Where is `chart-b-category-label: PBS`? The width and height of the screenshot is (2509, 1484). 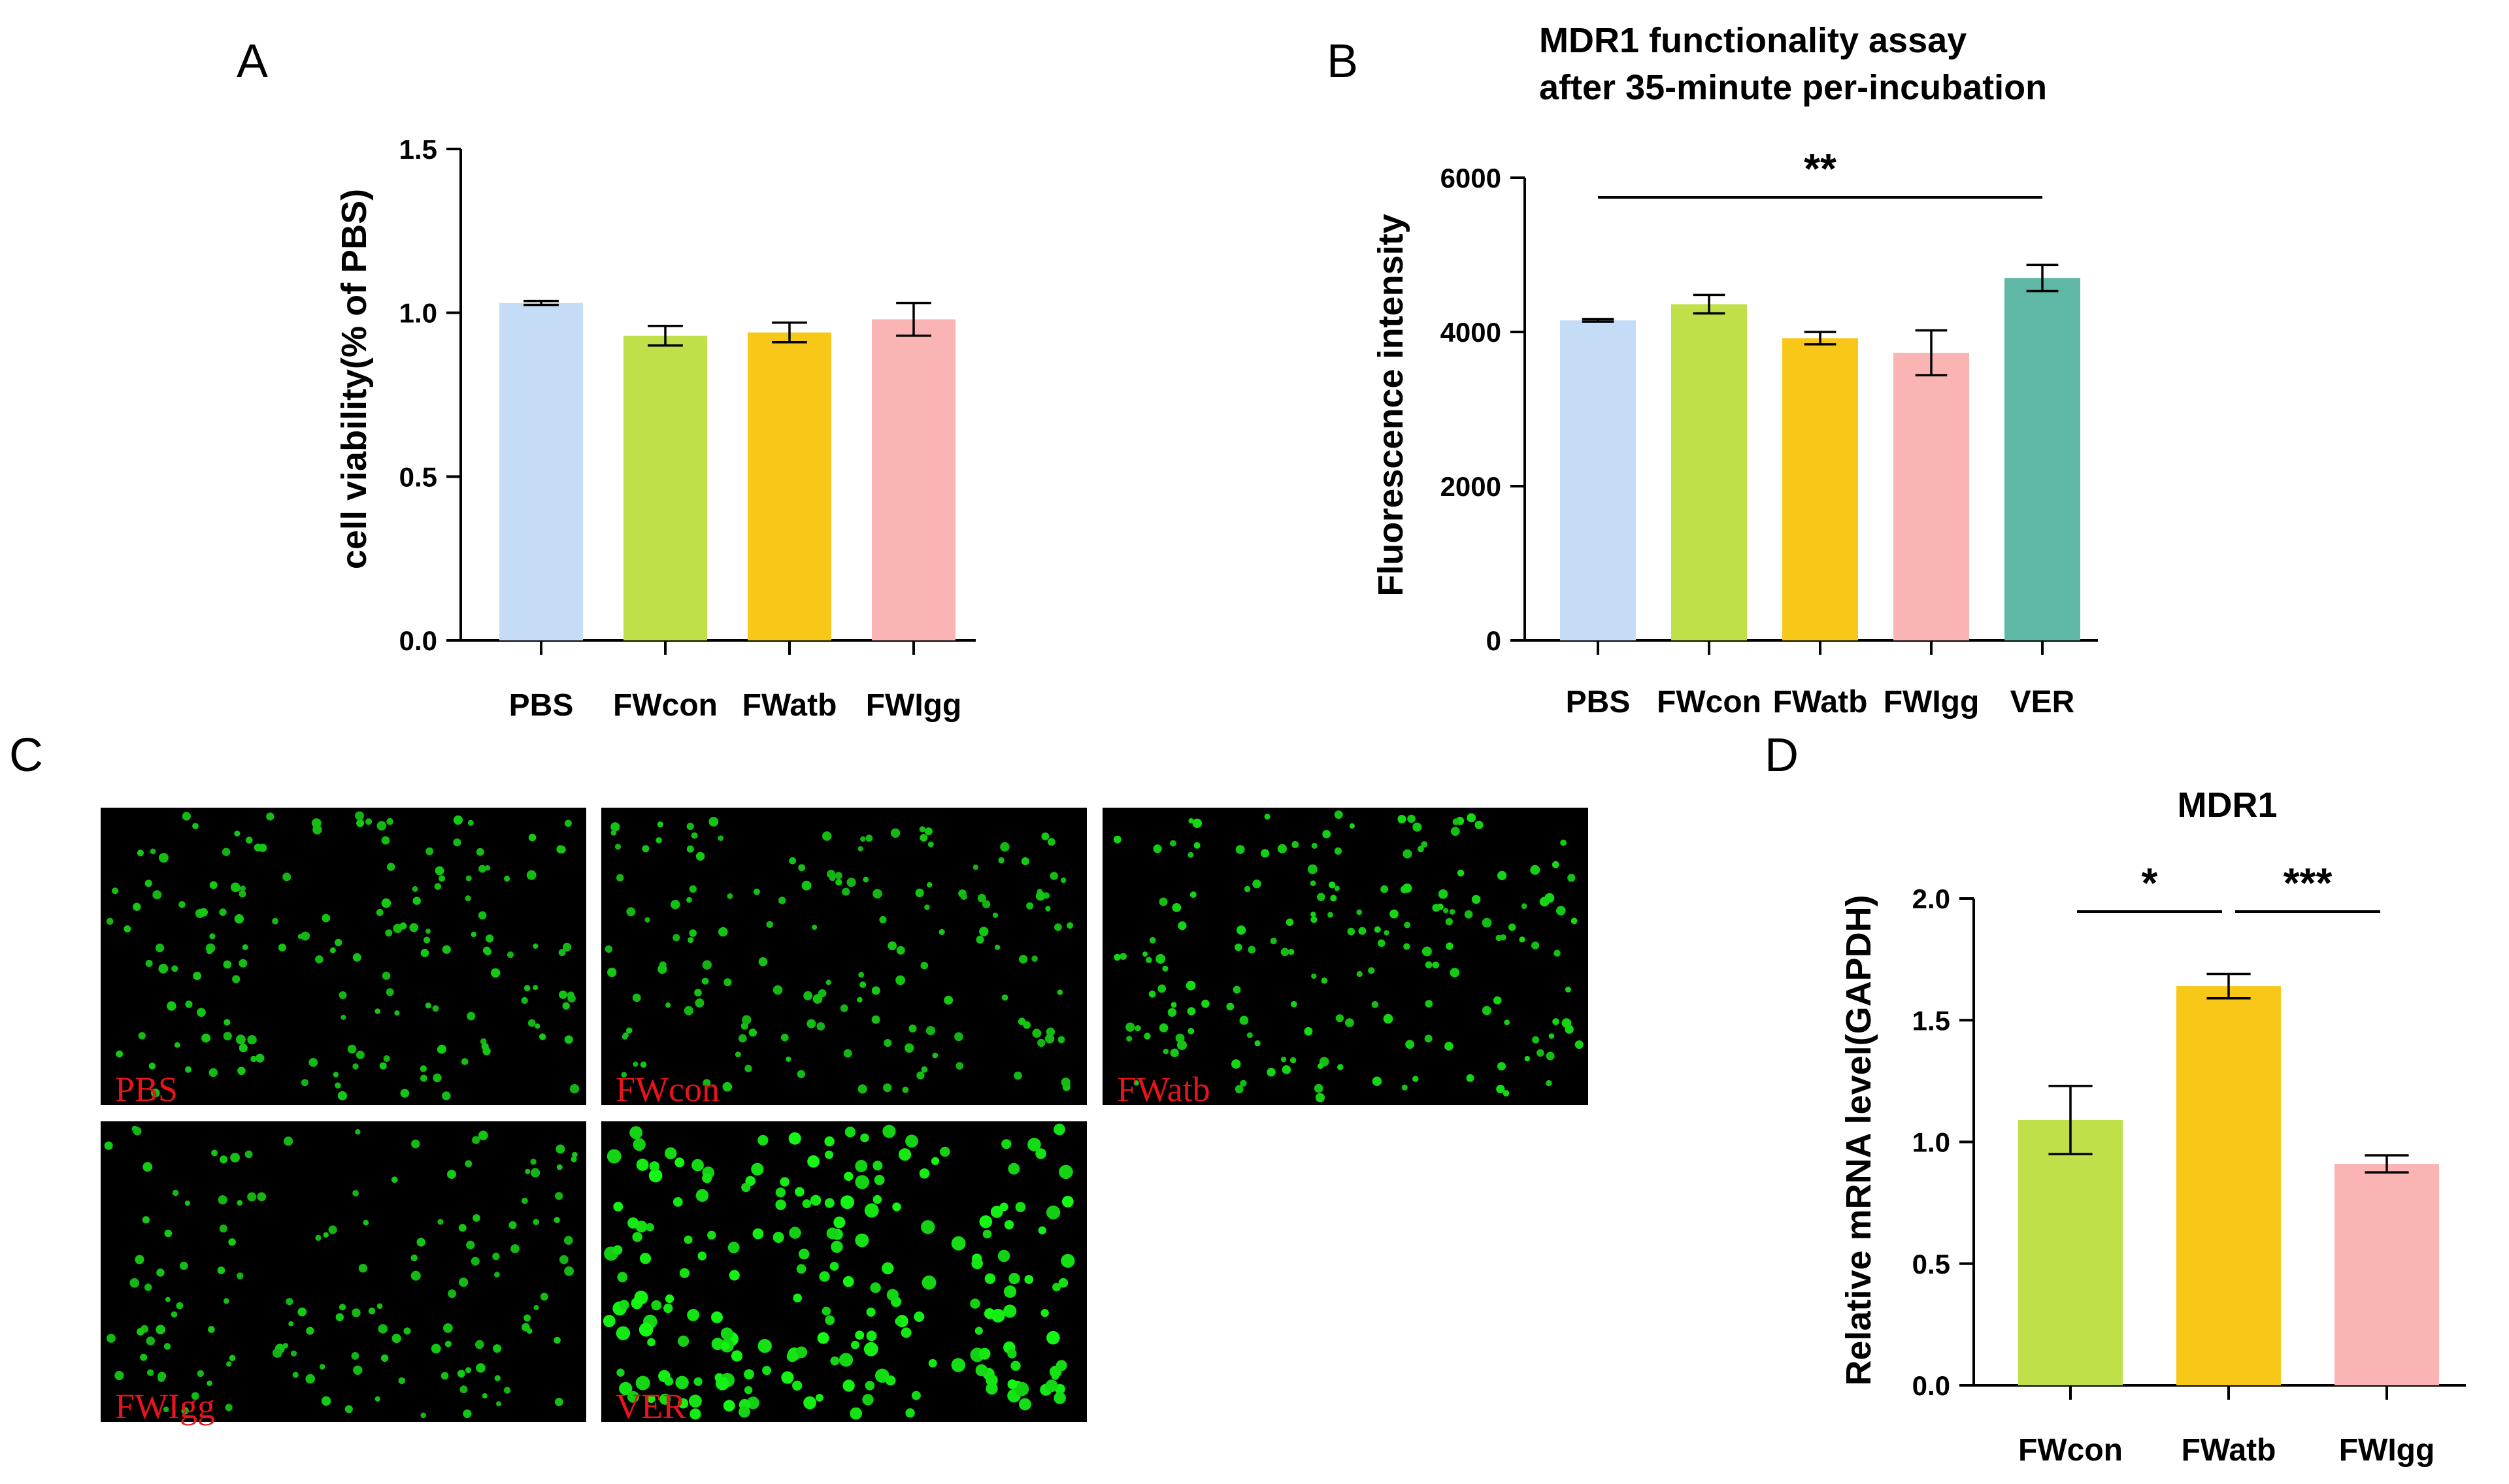
chart-b-category-label: PBS is located at coordinates (1598, 702).